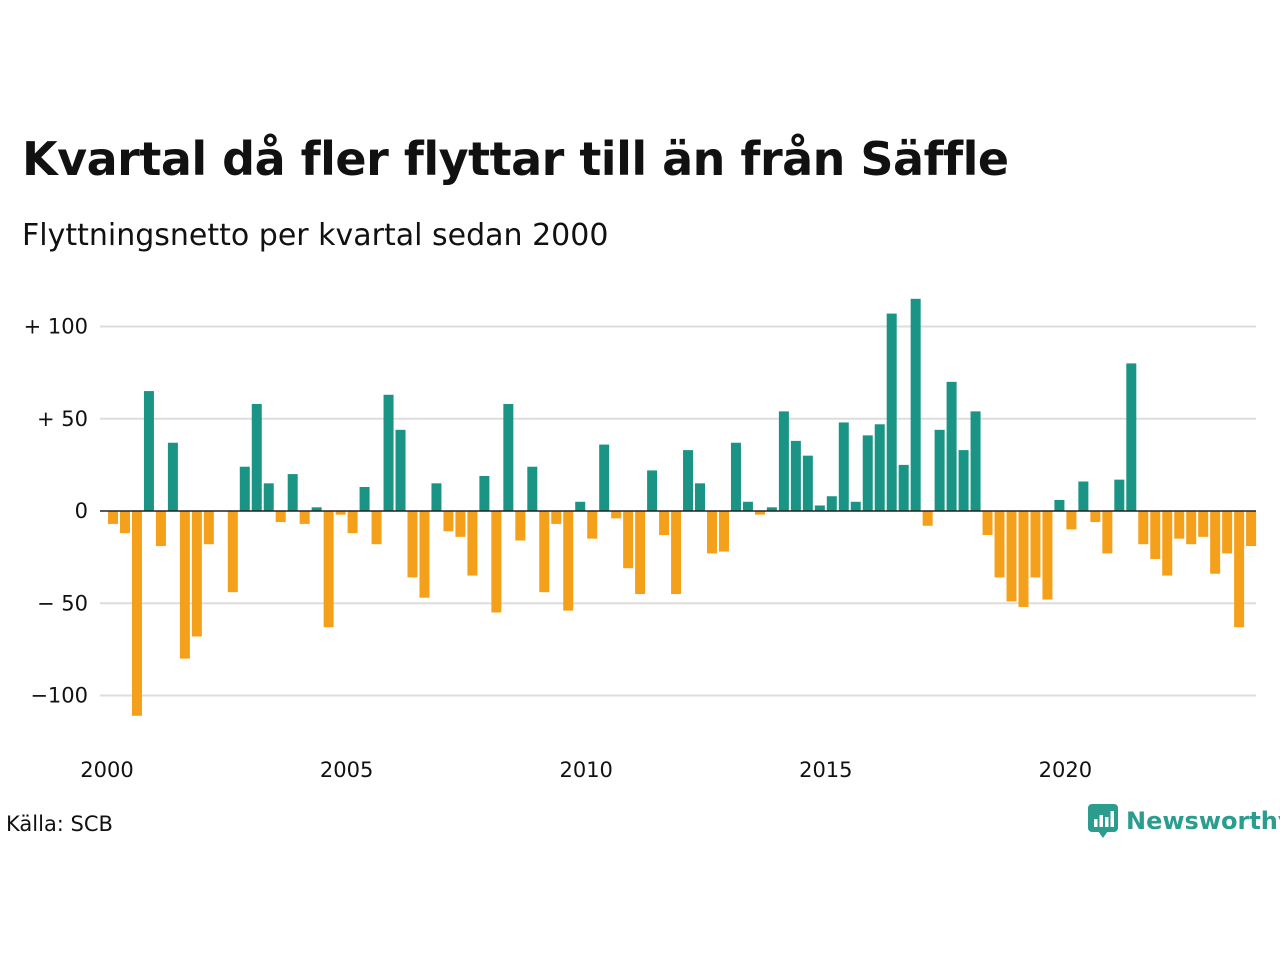  I want to click on y-tick-label: + 100, so click(56, 327).